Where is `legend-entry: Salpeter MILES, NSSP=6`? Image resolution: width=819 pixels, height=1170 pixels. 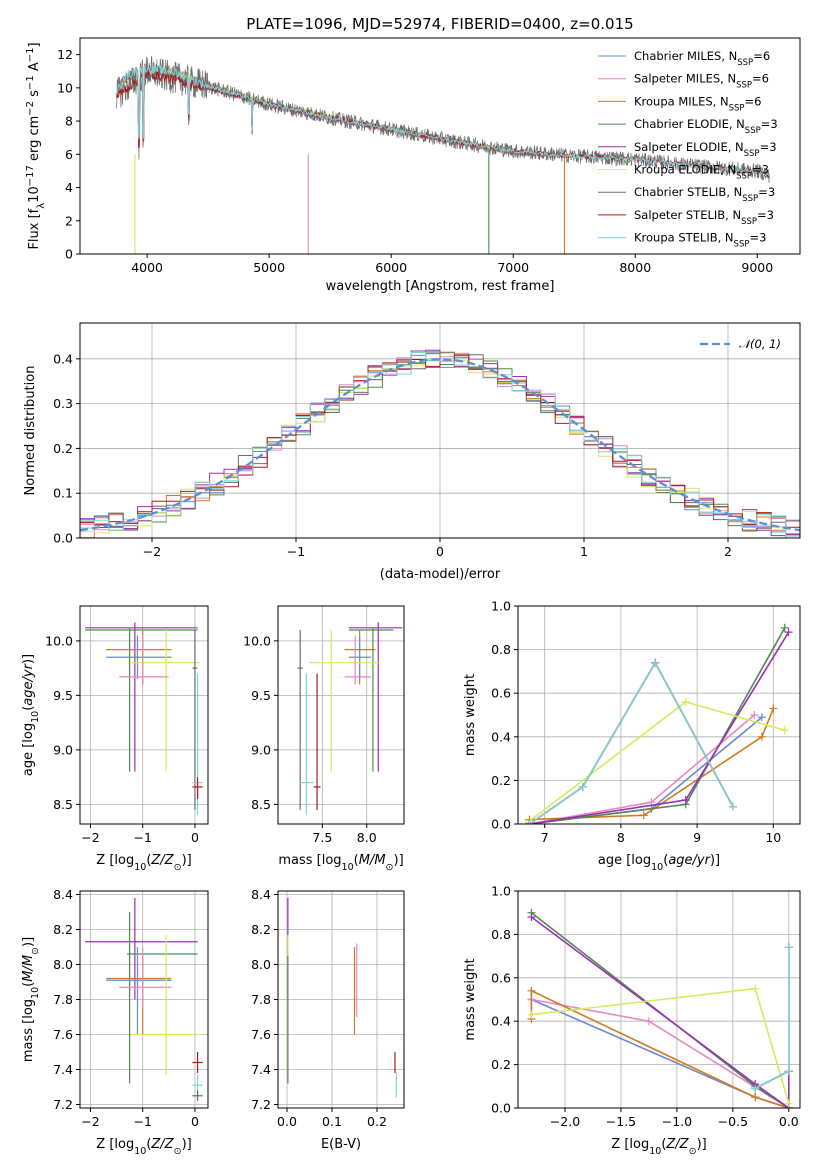
legend-entry: Salpeter MILES, NSSP=6 is located at coordinates (701, 81).